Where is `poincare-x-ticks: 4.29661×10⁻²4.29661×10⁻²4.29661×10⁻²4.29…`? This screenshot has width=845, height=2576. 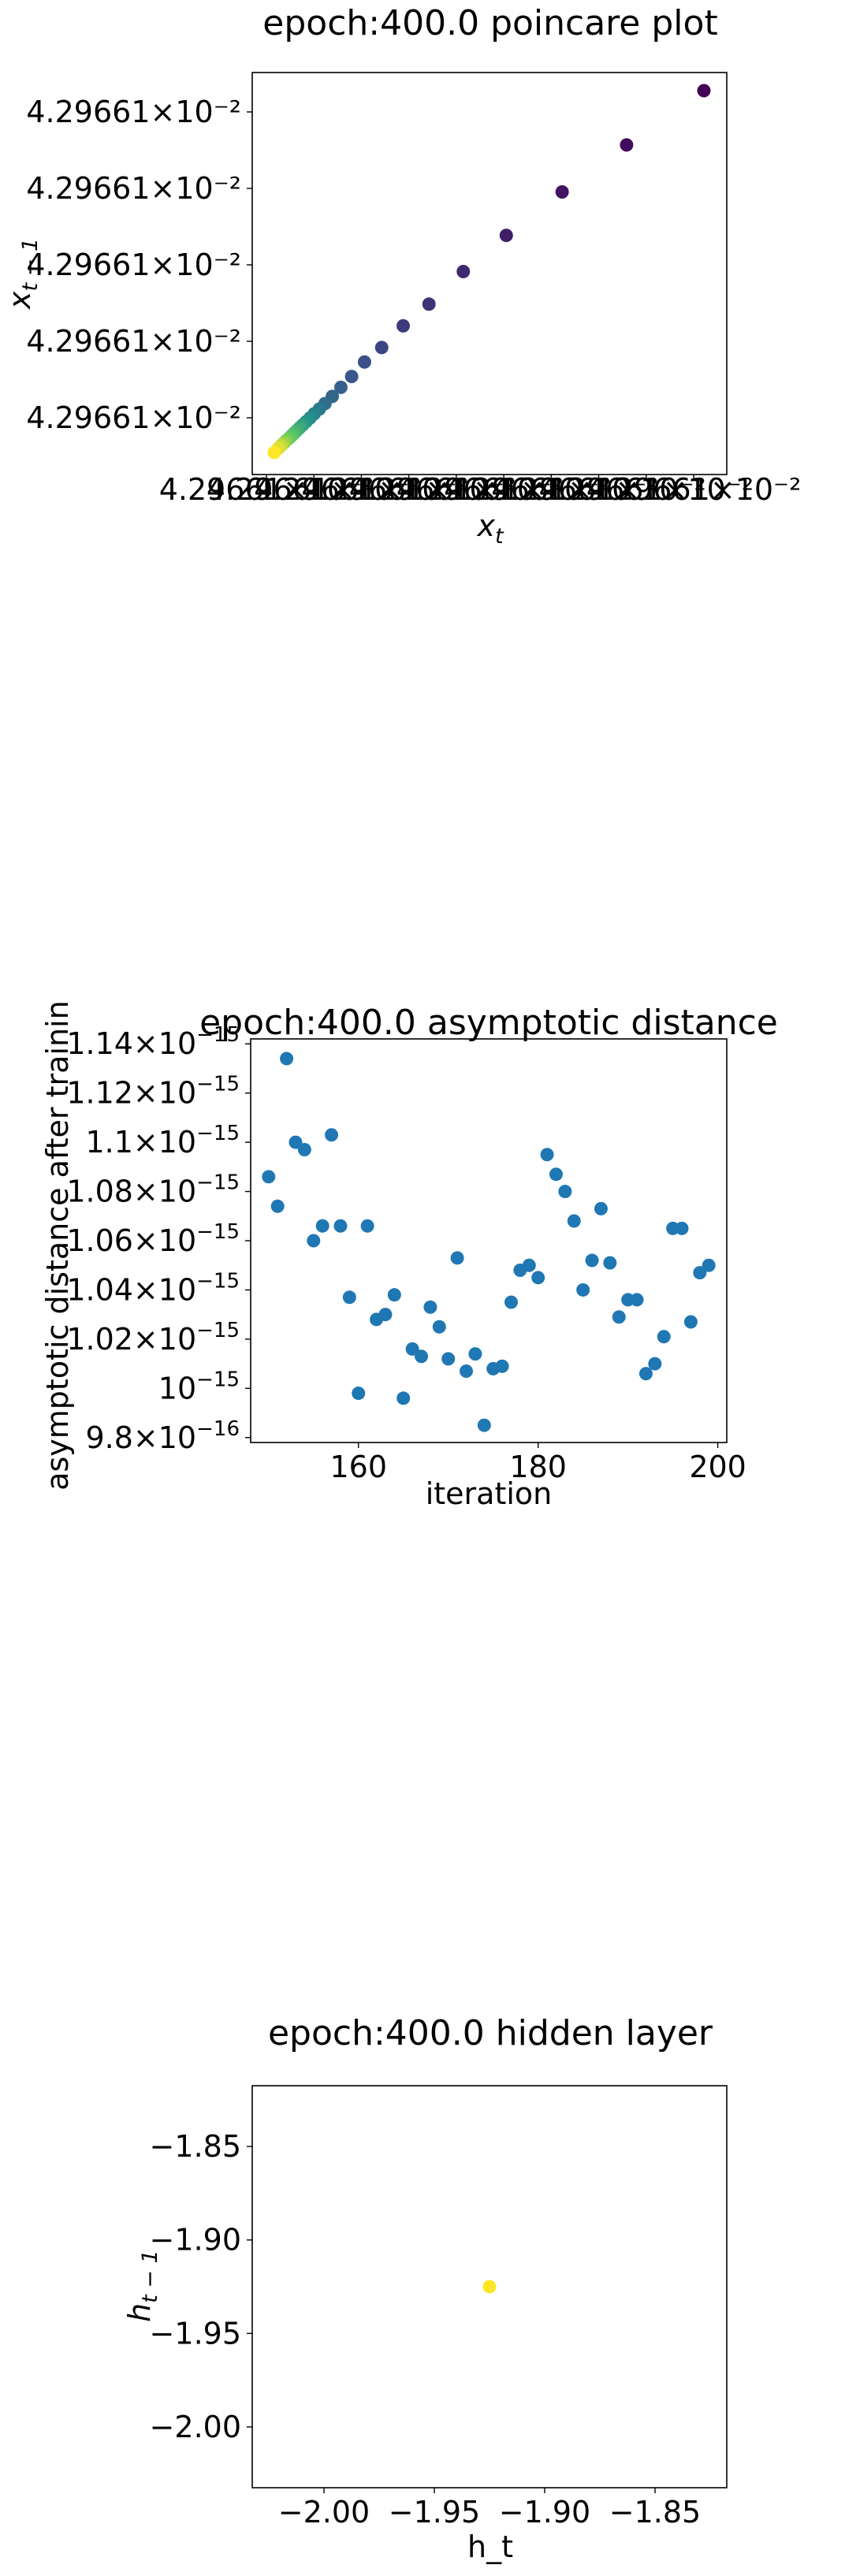
poincare-x-ticks: 4.29661×10⁻²4.29661×10⁻²4.29661×10⁻²4.29… is located at coordinates (480, 489).